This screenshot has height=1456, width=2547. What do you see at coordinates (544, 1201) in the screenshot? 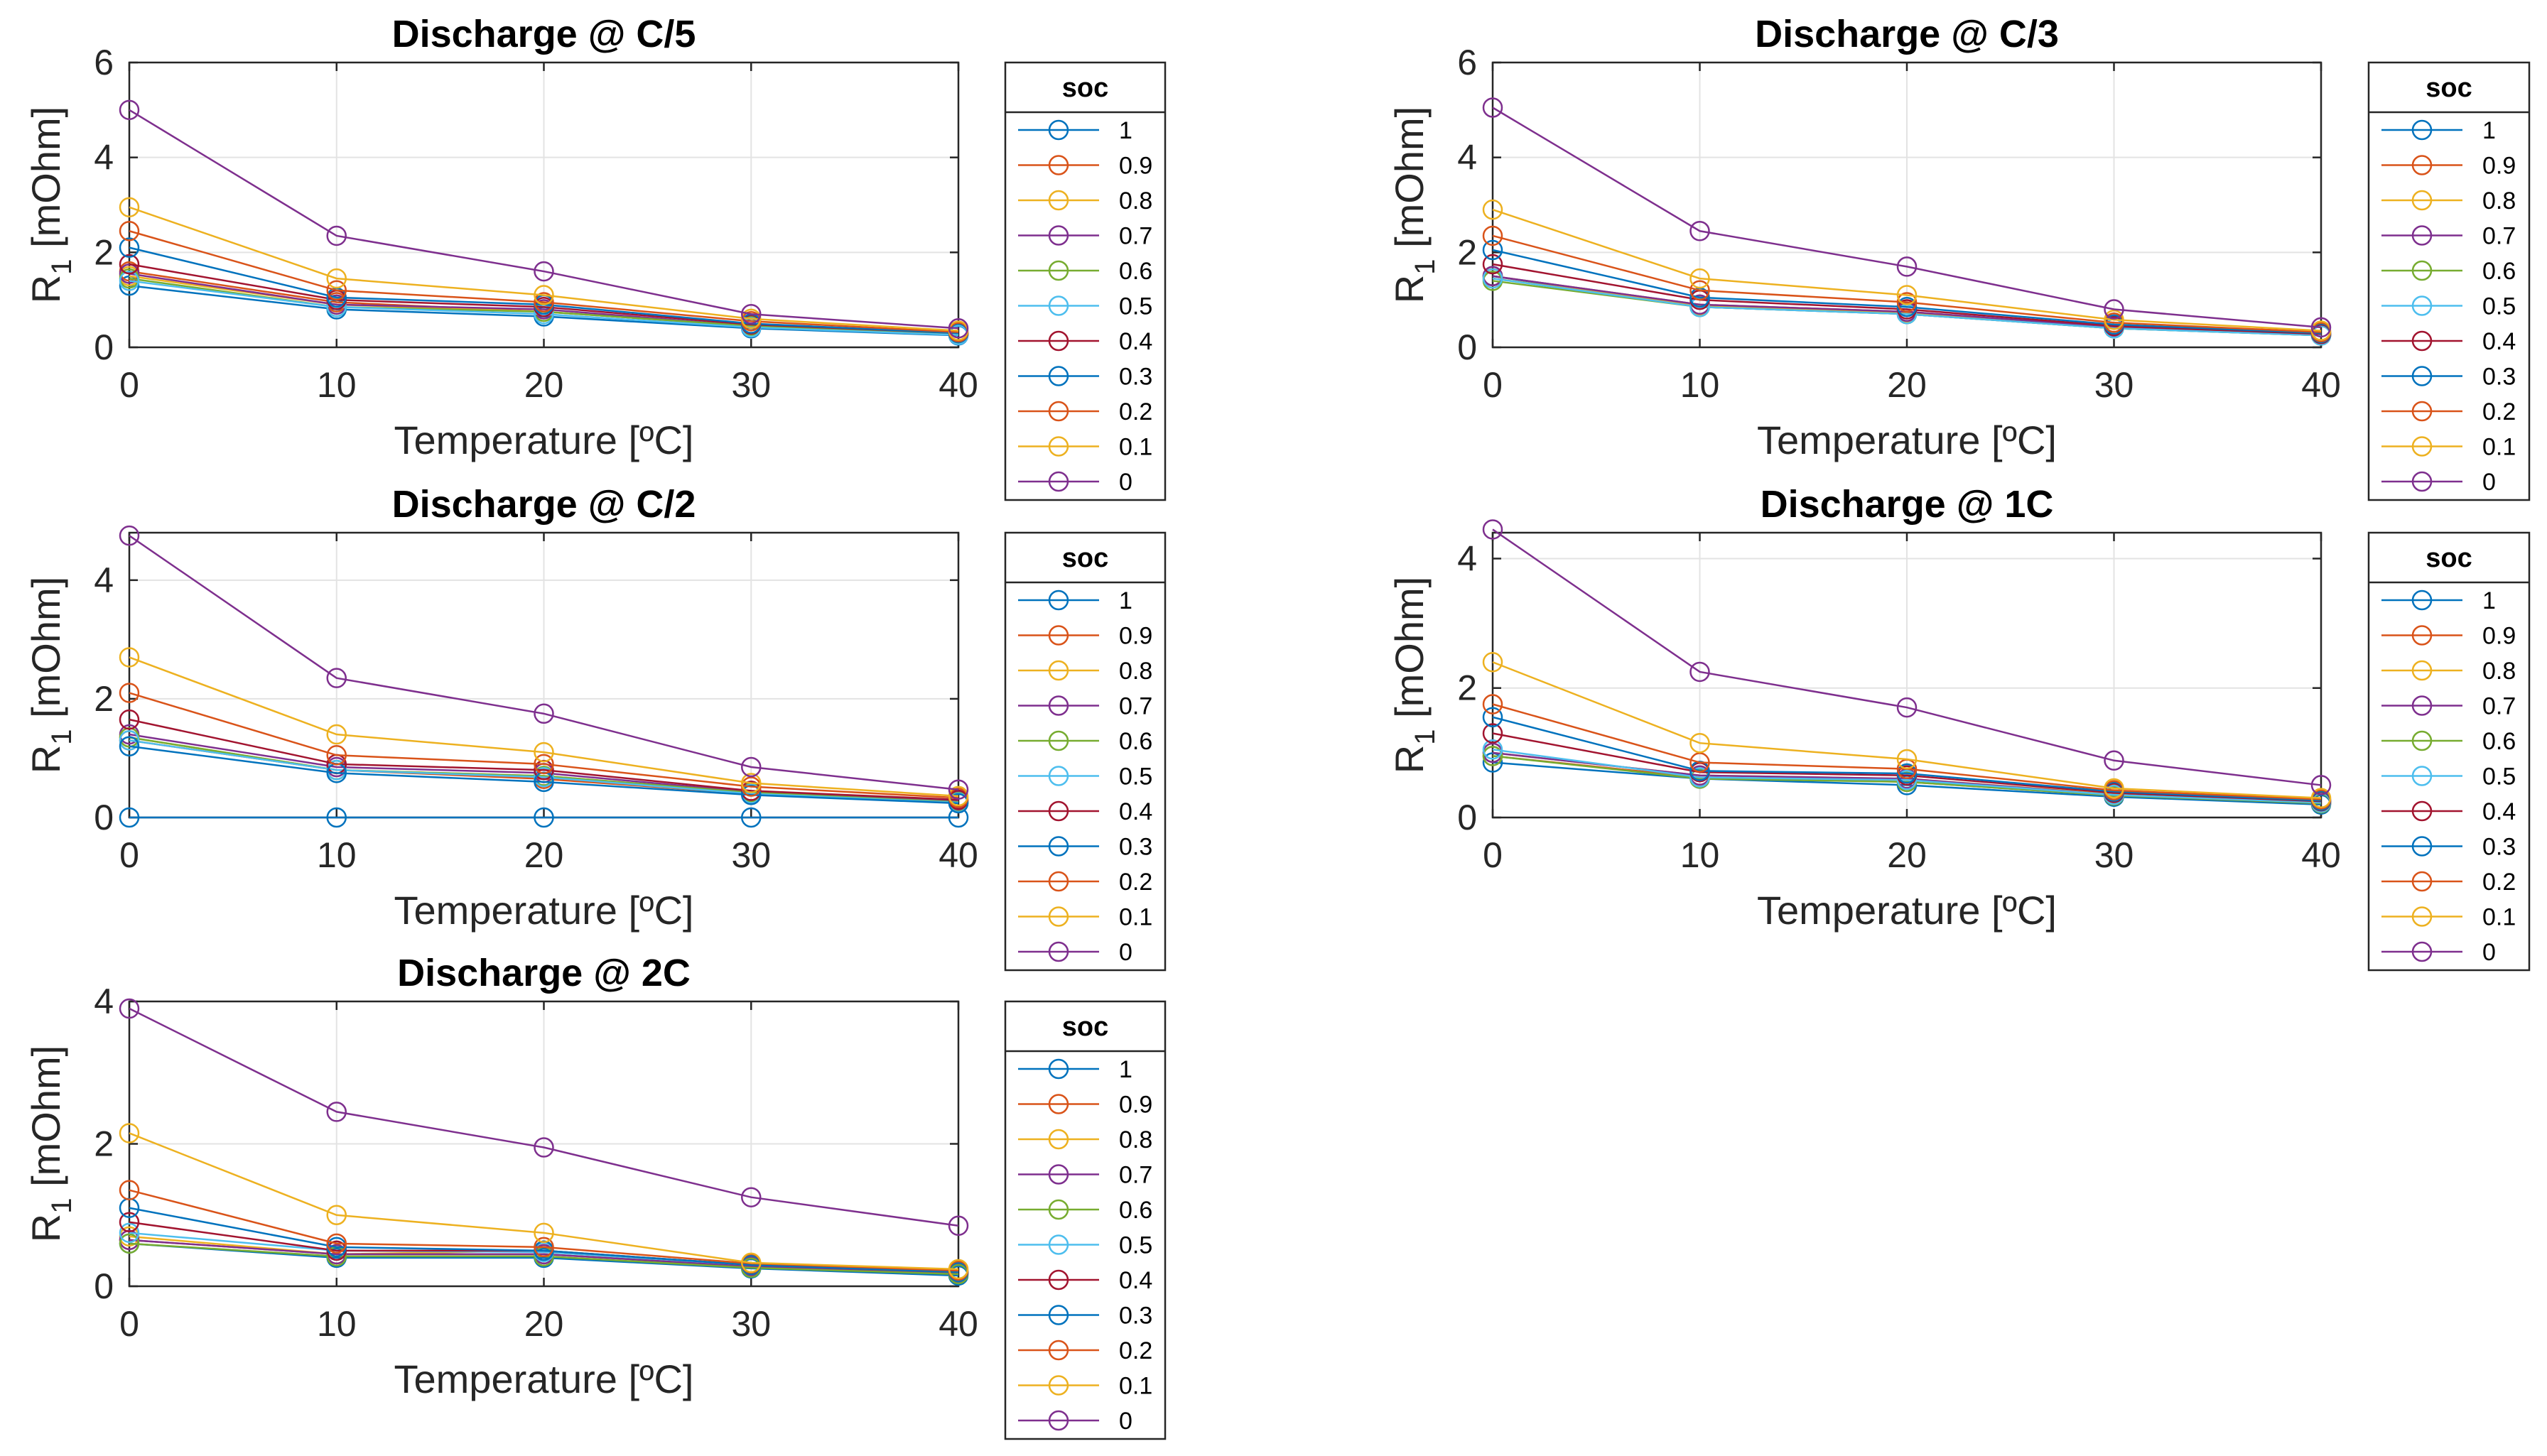
I see `series-line-soc-0.1` at bounding box center [544, 1201].